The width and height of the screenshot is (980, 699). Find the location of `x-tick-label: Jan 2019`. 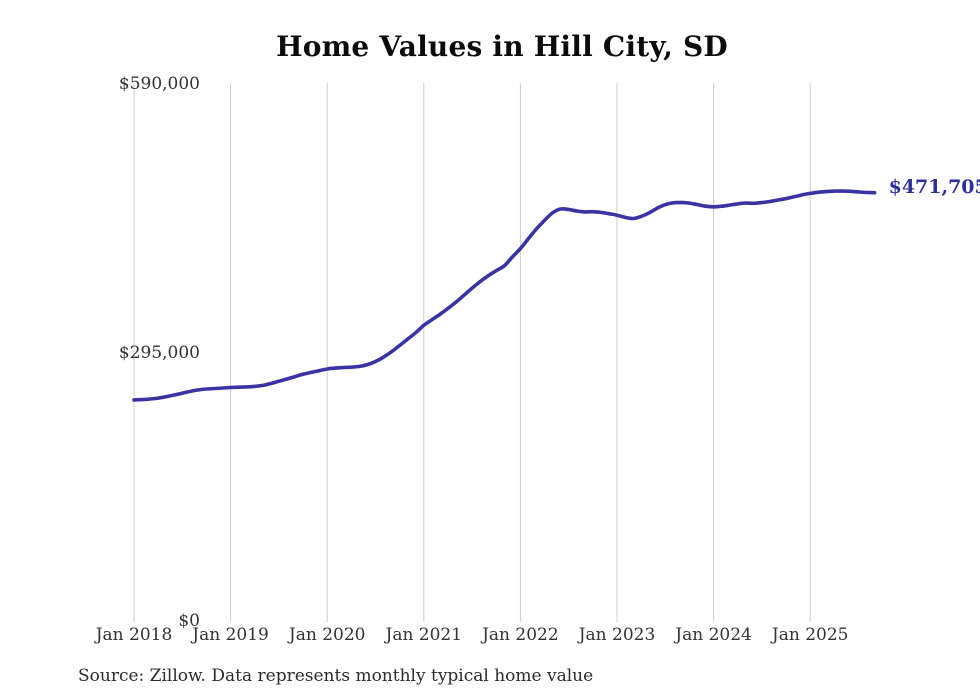

x-tick-label: Jan 2019 is located at coordinates (230, 635).